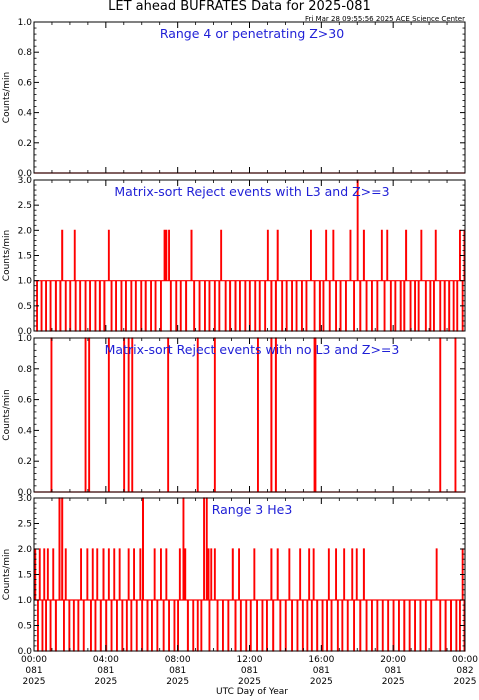  Describe the element at coordinates (252, 692) in the screenshot. I see `x-axis-label: UTC Day of Year` at that location.